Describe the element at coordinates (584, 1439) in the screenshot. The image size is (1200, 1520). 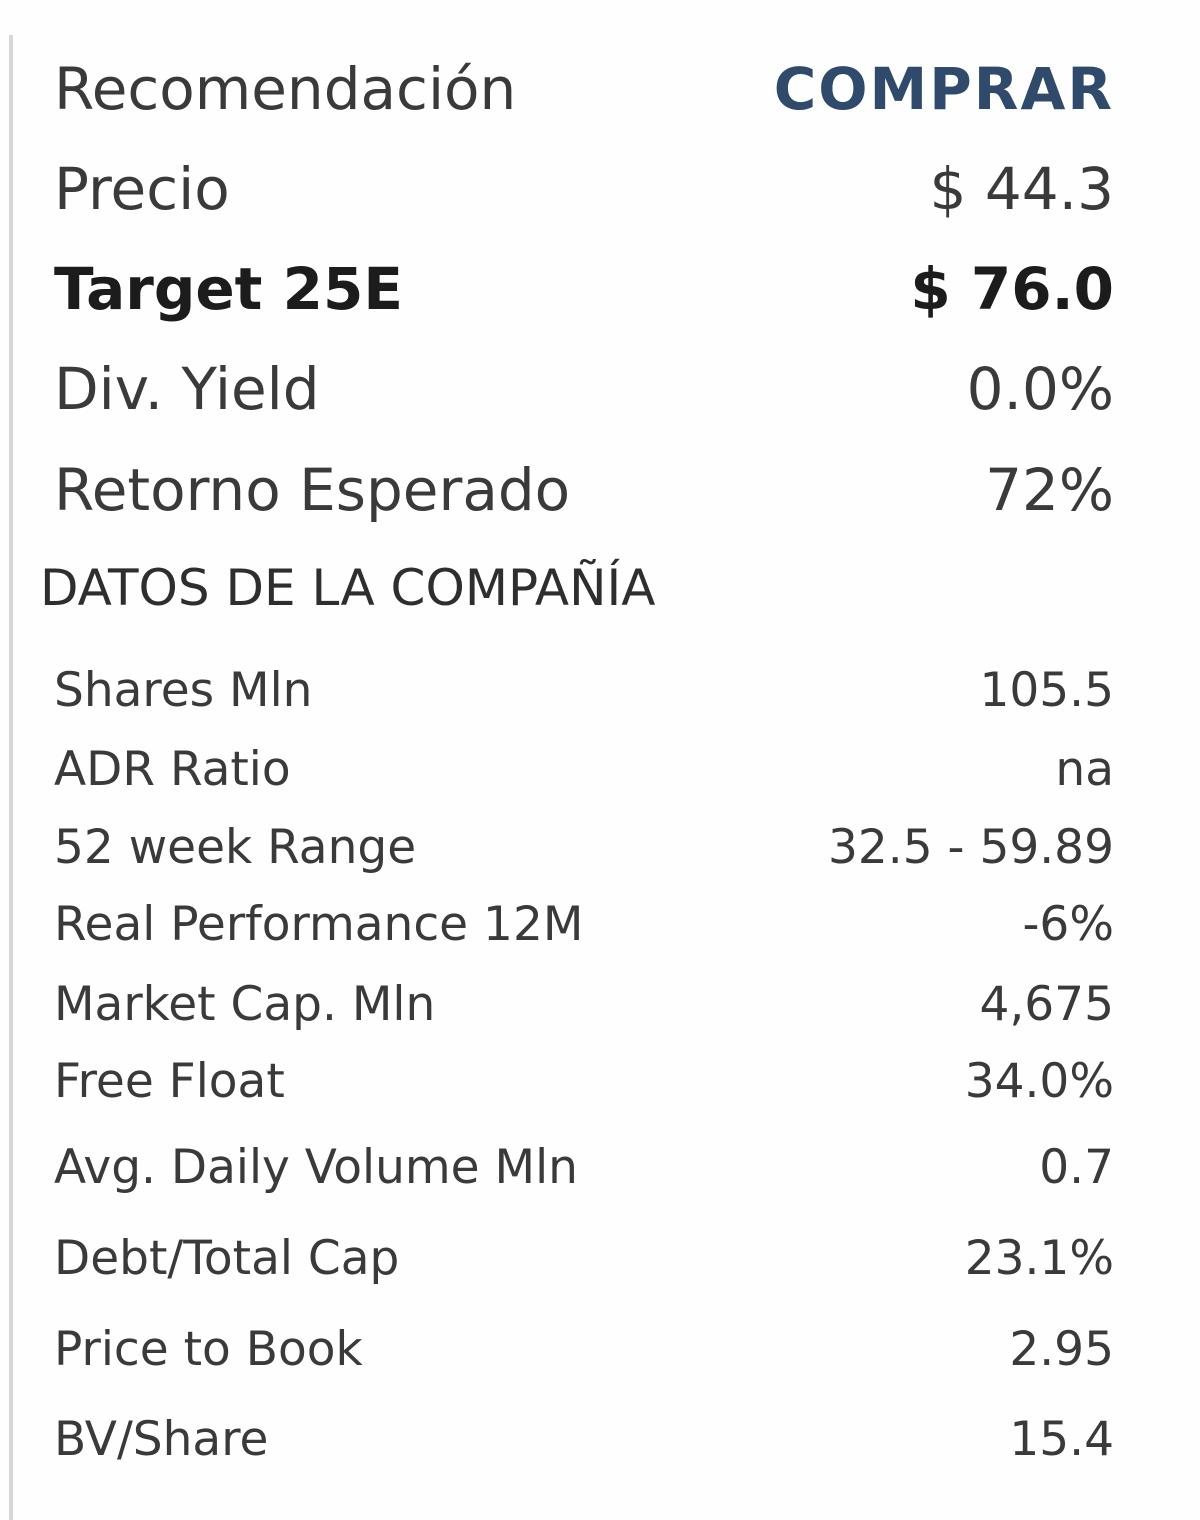
I see `company-row-bv-share: BV/Share 15.4` at that location.